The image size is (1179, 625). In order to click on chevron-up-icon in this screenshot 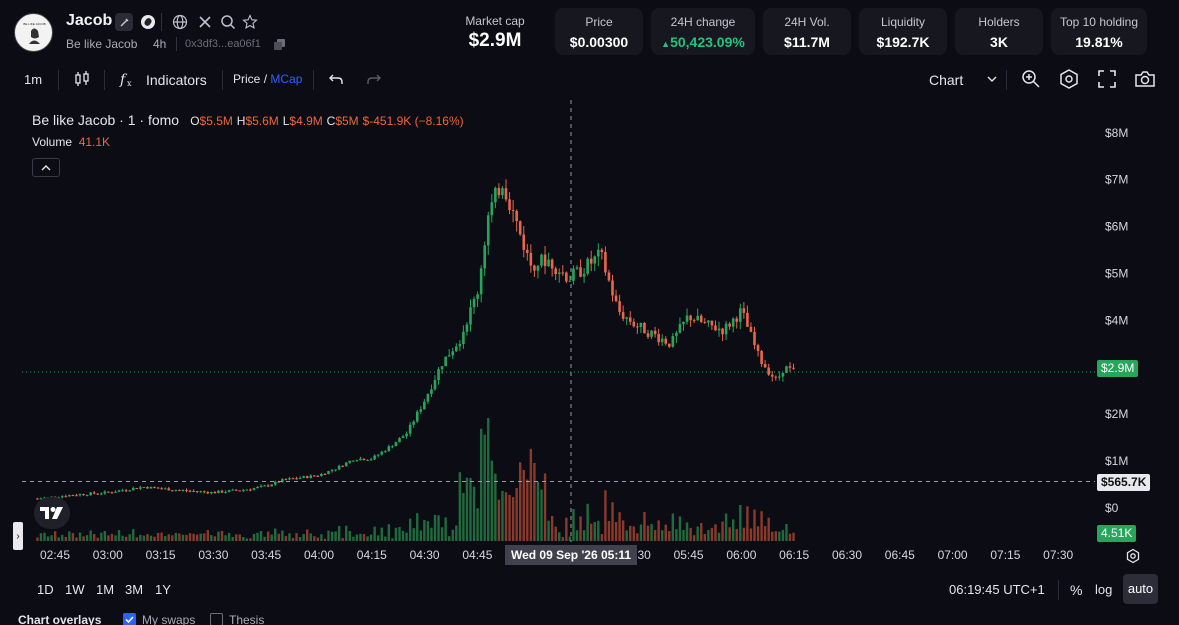, I will do `click(46, 168)`.